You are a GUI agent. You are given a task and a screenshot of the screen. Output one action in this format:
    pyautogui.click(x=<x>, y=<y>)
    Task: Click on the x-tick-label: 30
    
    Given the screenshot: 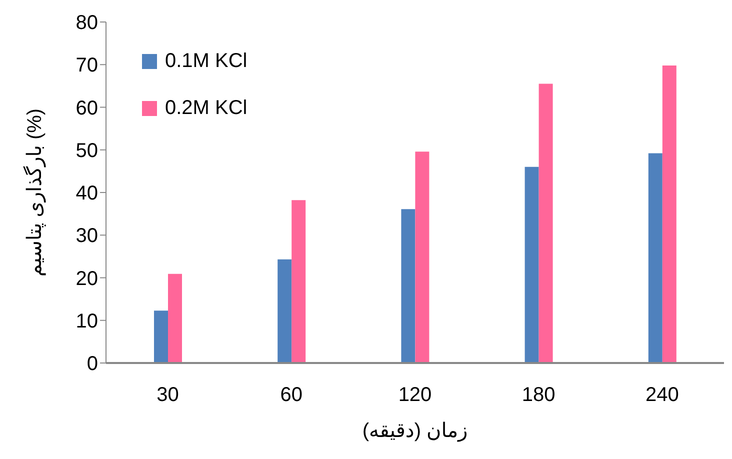 What is the action you would take?
    pyautogui.click(x=167, y=395)
    